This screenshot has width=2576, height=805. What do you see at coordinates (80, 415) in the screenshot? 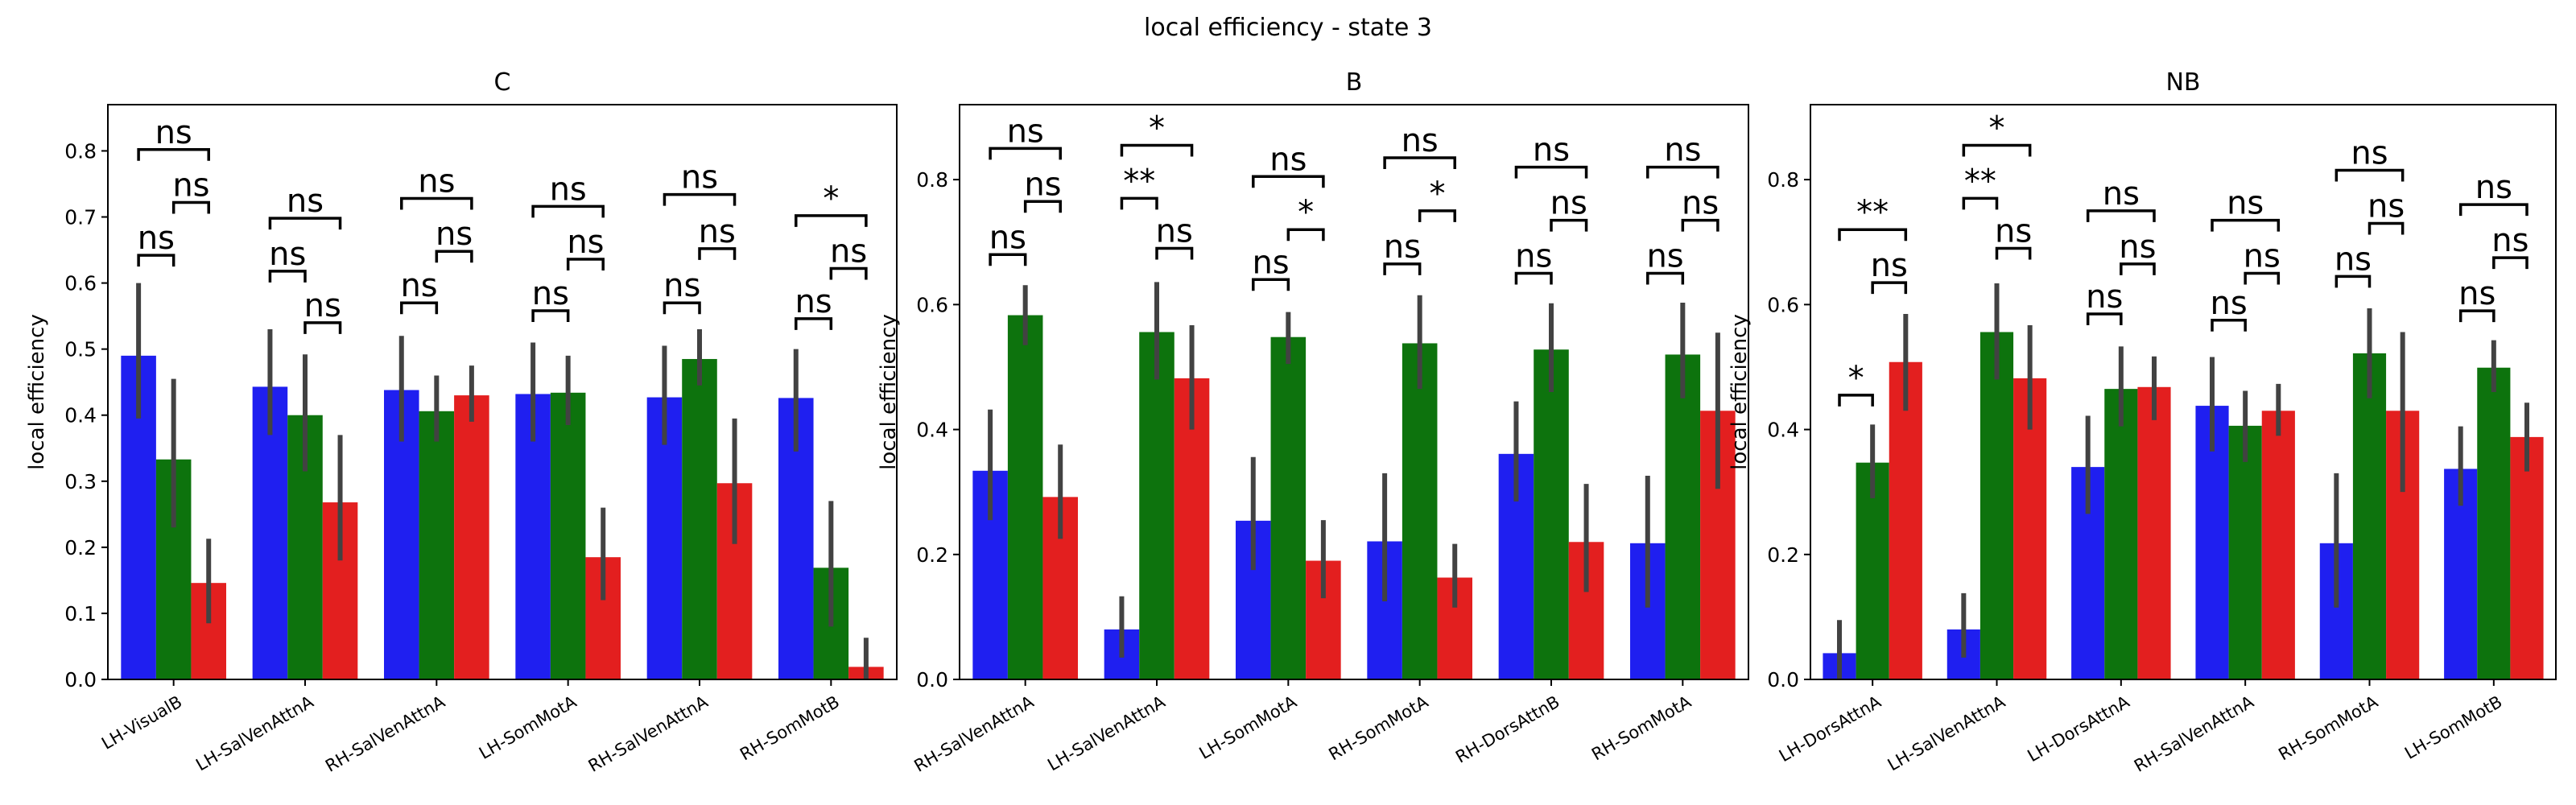
I see `y-tick-label: 0.4` at bounding box center [80, 415].